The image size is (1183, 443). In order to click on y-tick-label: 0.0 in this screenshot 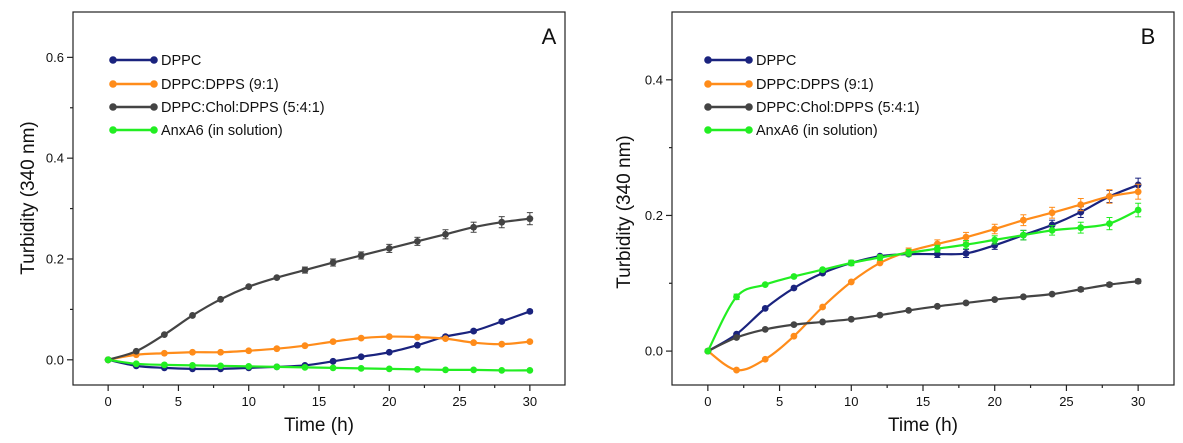, I will do `click(654, 351)`.